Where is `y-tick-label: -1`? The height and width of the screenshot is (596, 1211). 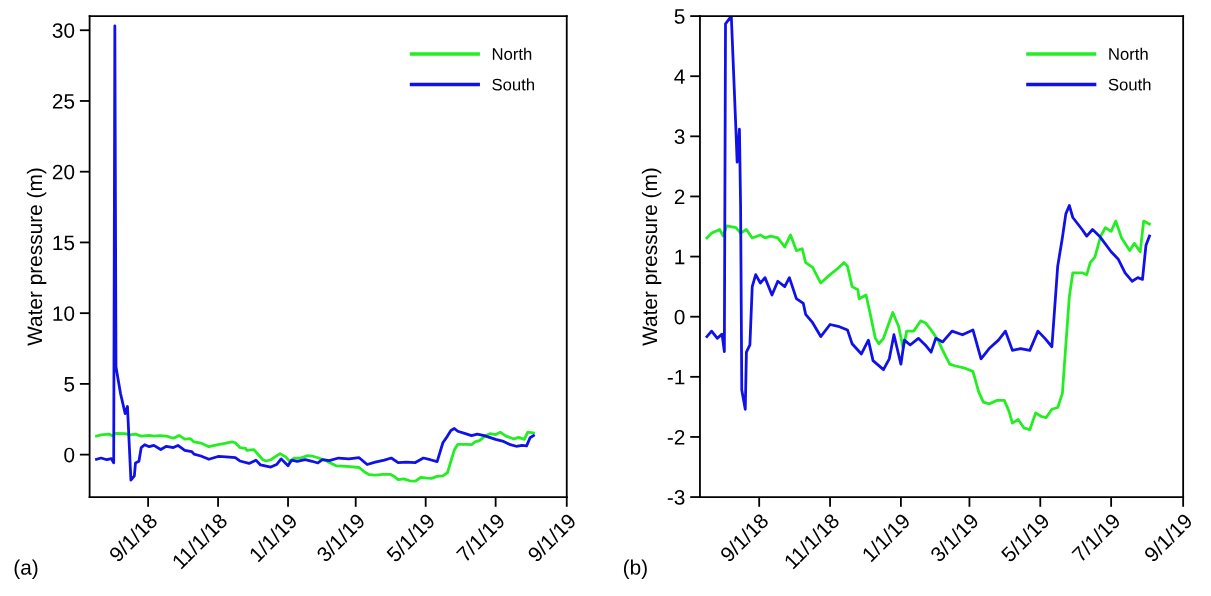 y-tick-label: -1 is located at coordinates (676, 377).